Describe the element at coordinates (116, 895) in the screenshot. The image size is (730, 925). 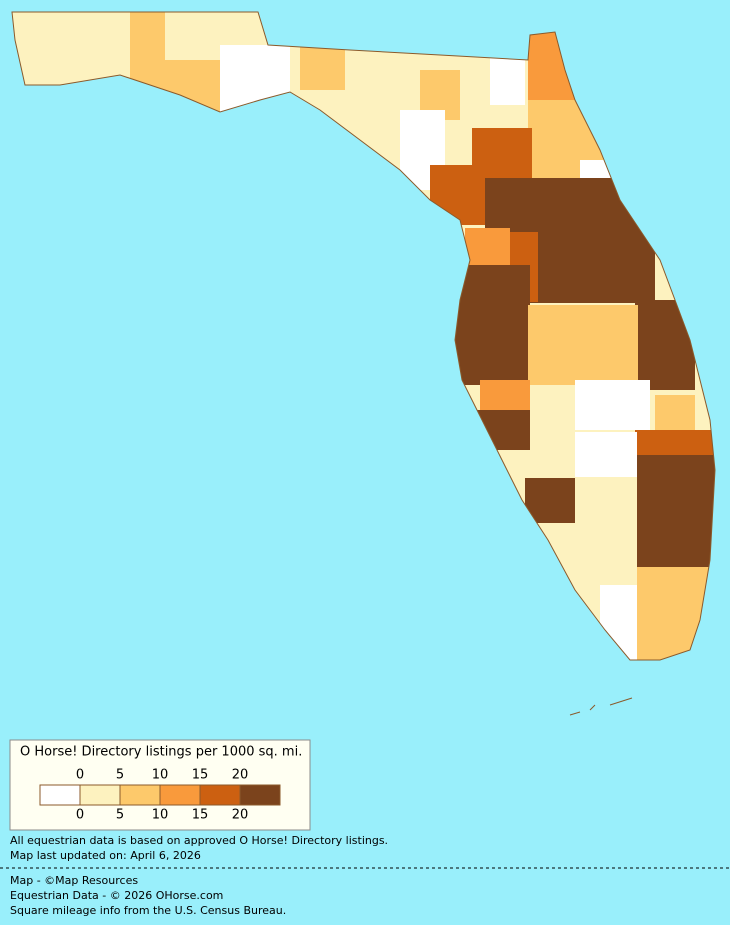
I see `credit: Equestrian Data - © 2026 OHorse.com` at that location.